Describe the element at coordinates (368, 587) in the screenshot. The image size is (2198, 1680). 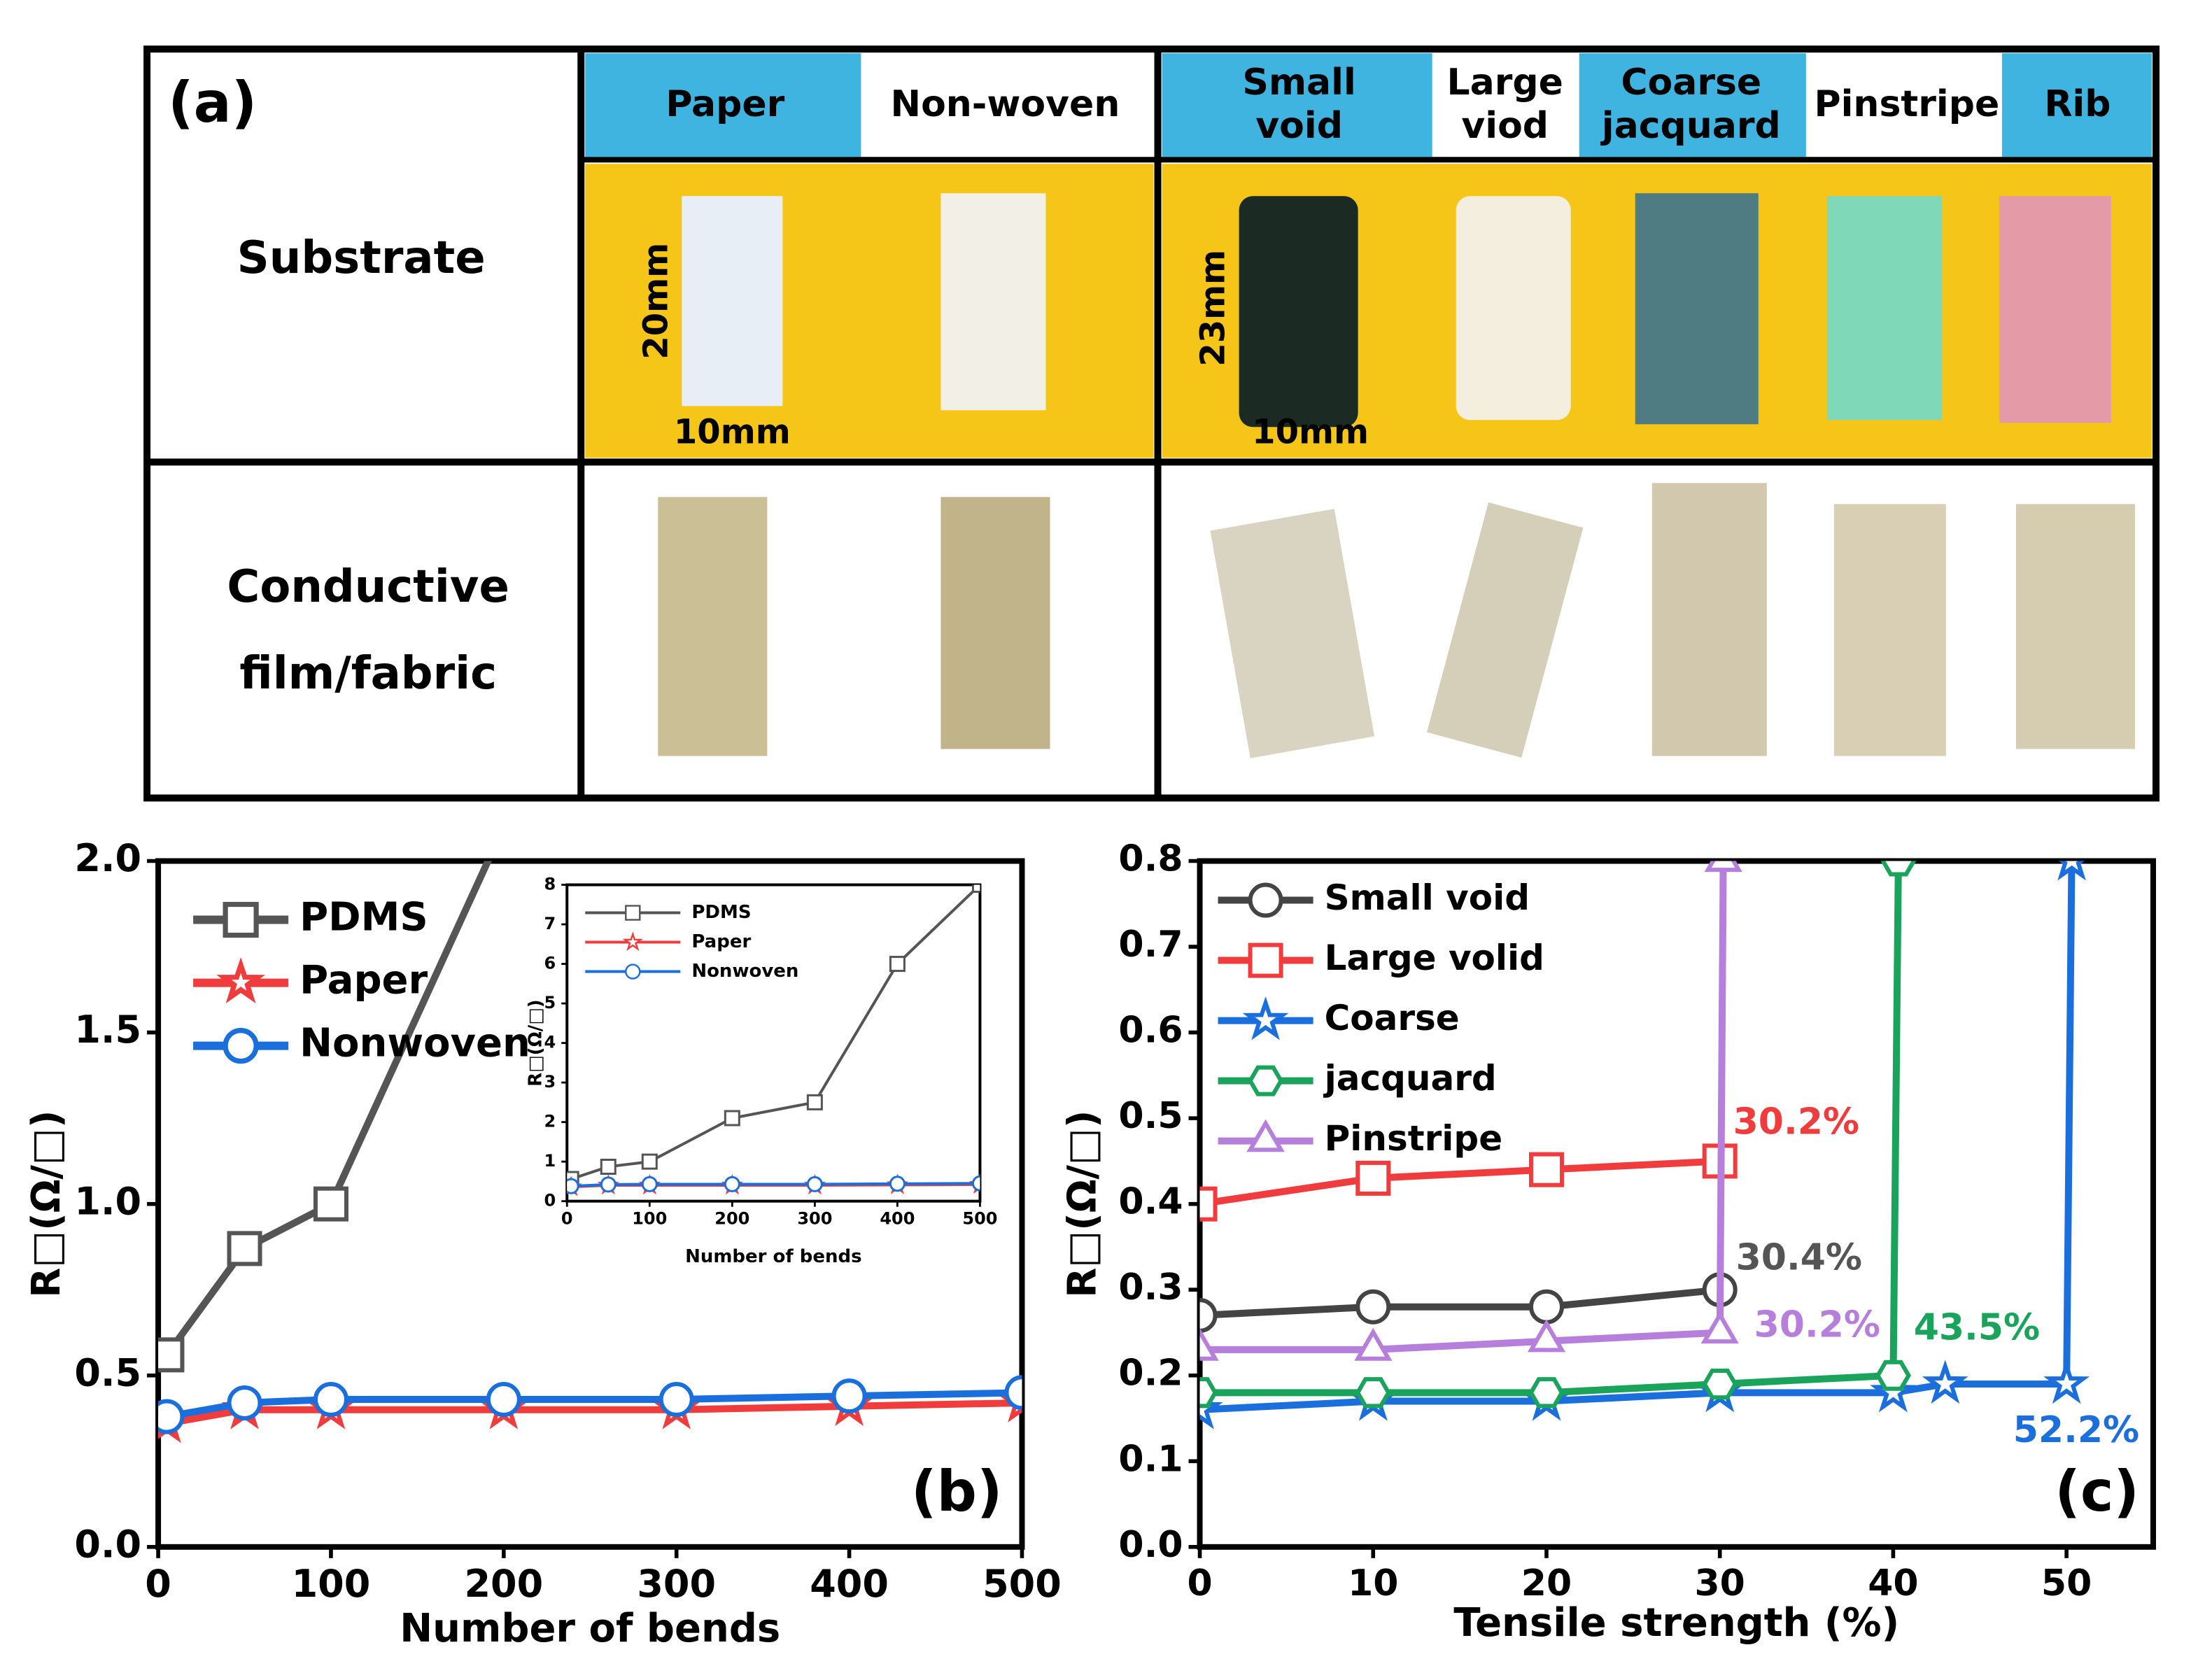
I see `label-line: Conductive` at that location.